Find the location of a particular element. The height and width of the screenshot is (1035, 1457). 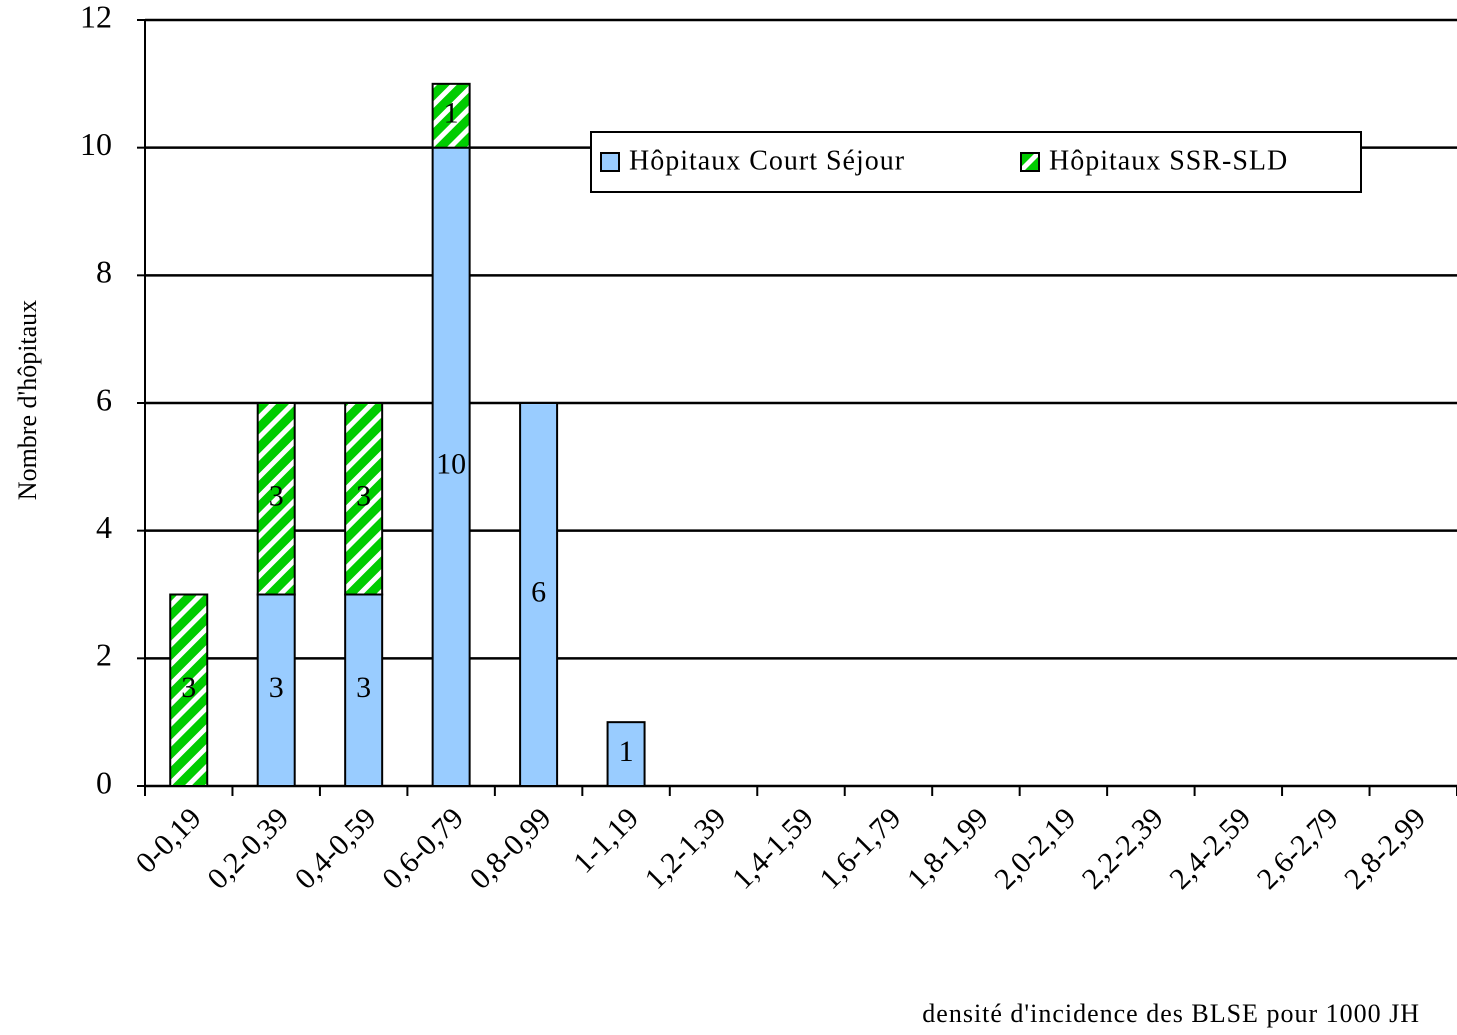

y-tick-label: 10 is located at coordinates (96, 144).